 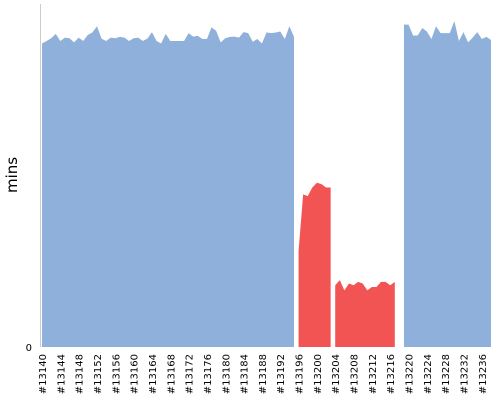 I want to click on x-tick-label: #13152, so click(x=98, y=374).